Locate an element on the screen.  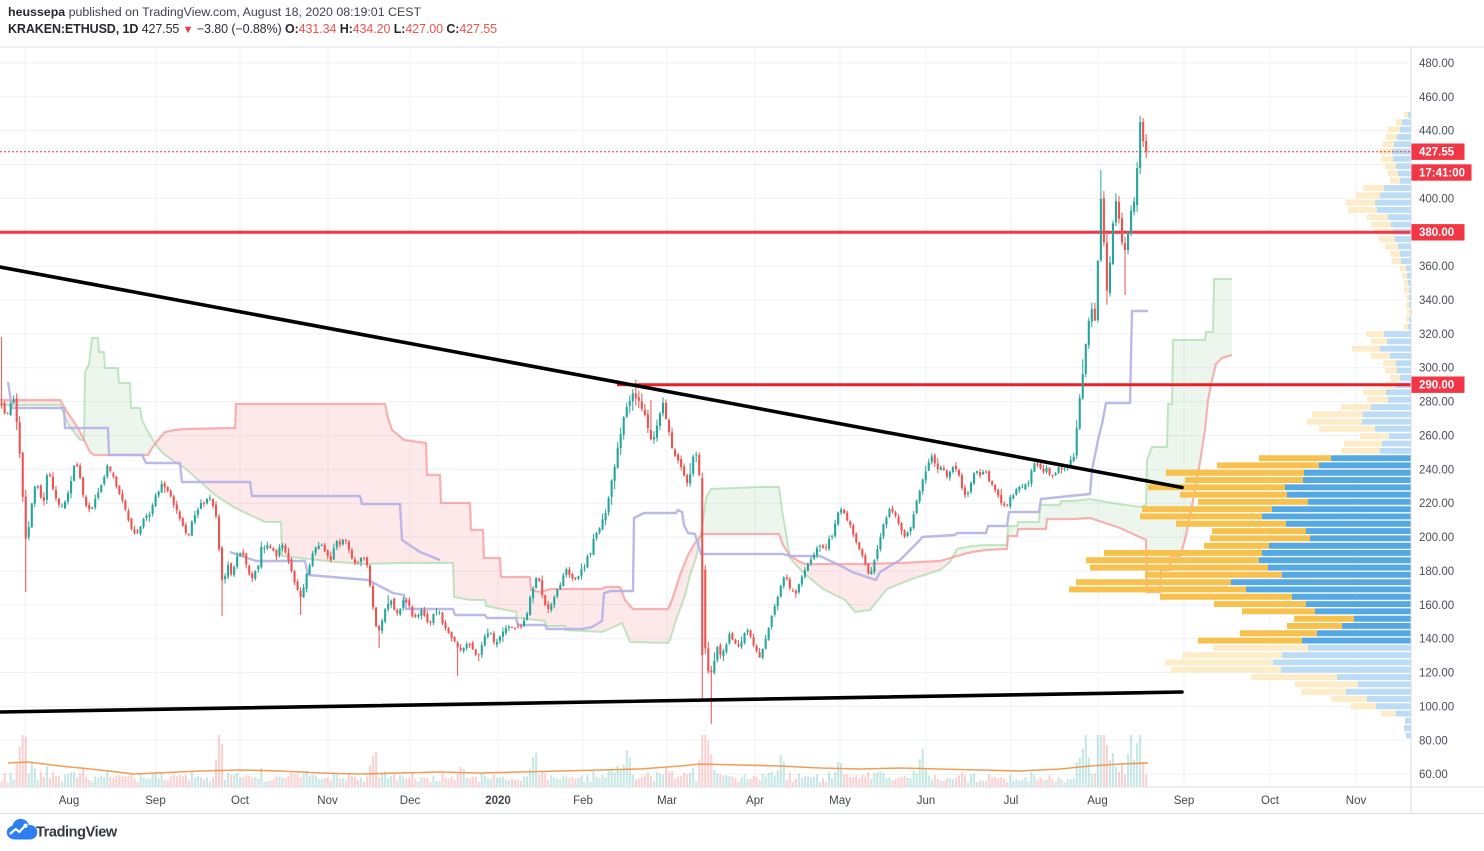
svg-text: 320.00 is located at coordinates (1436, 335).